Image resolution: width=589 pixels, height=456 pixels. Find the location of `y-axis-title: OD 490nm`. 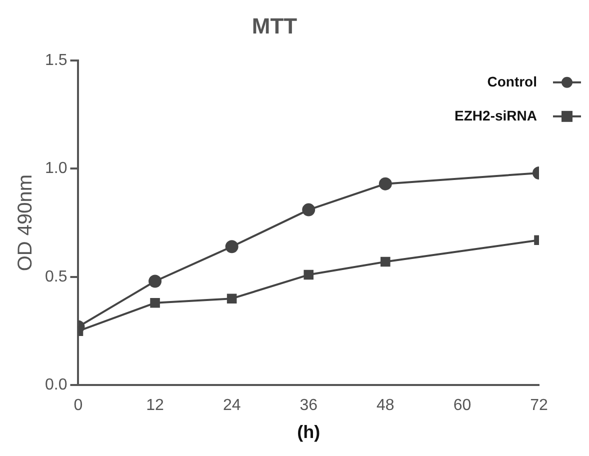

y-axis-title: OD 490nm is located at coordinates (25, 223).